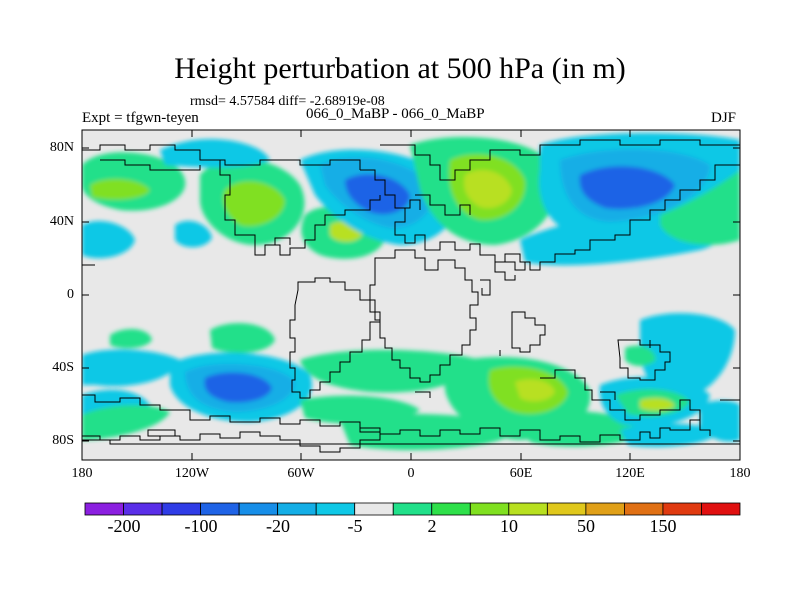 The width and height of the screenshot is (800, 600). Describe the element at coordinates (61, 221) in the screenshot. I see `lat-label-40n: 40N` at that location.